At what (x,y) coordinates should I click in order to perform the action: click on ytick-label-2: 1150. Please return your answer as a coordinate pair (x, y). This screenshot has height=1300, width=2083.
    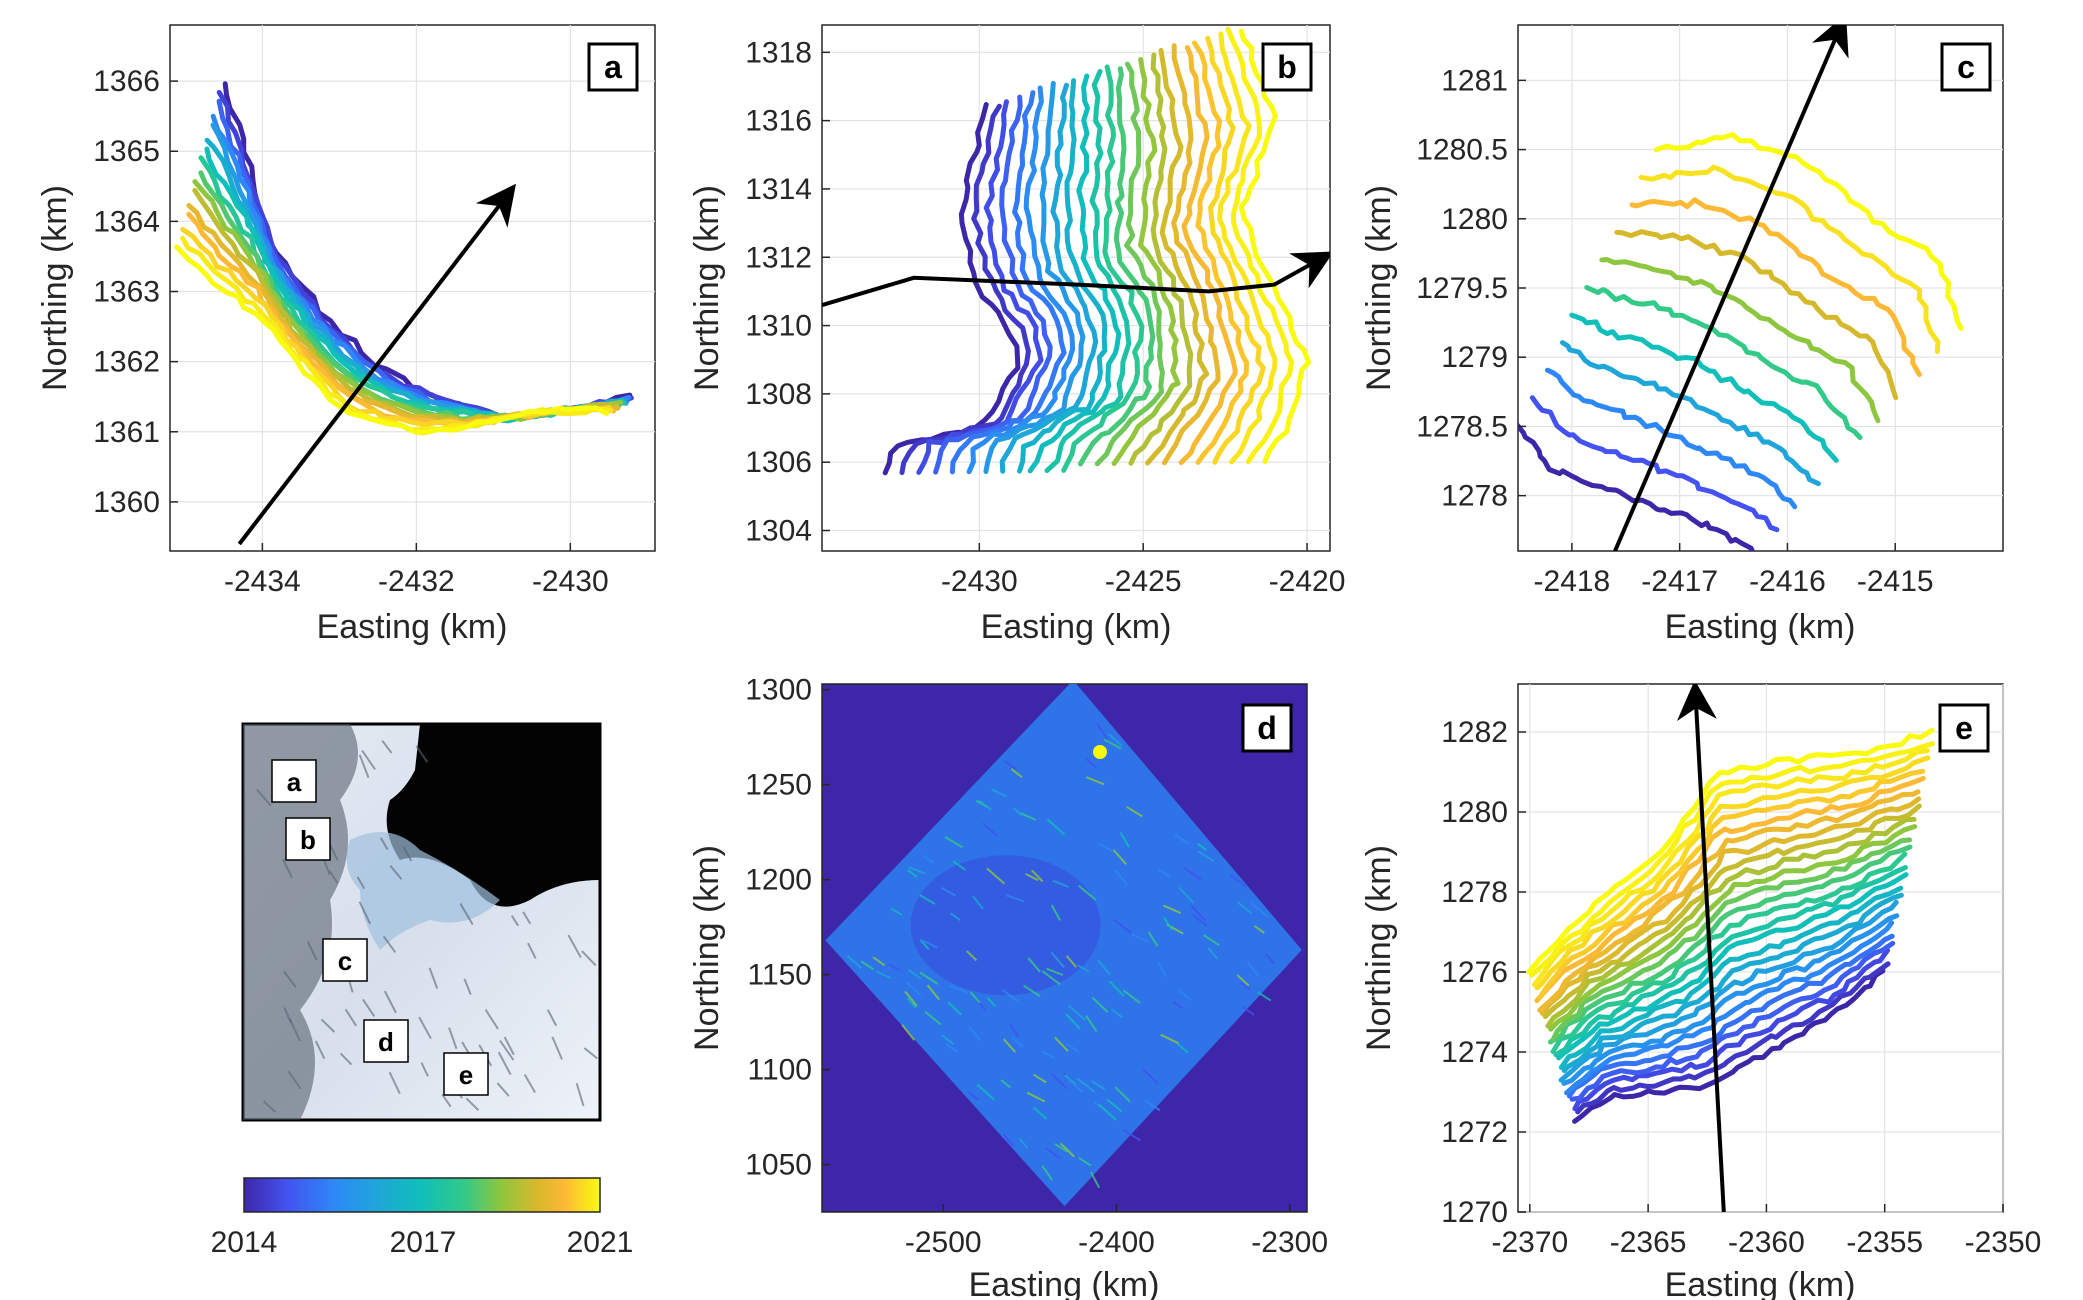
    Looking at the image, I should click on (779, 975).